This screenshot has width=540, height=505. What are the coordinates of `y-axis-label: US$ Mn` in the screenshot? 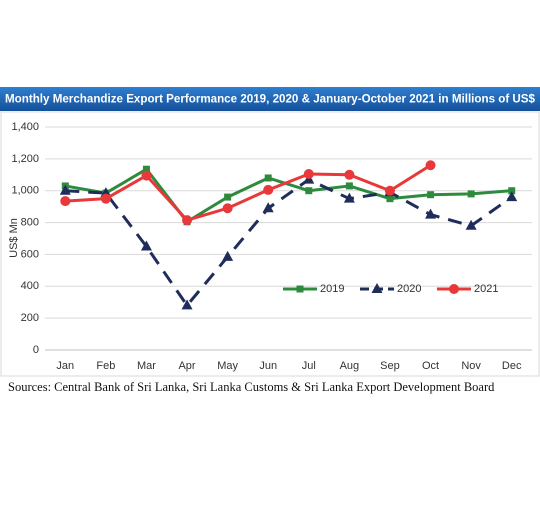 It's located at (14, 238).